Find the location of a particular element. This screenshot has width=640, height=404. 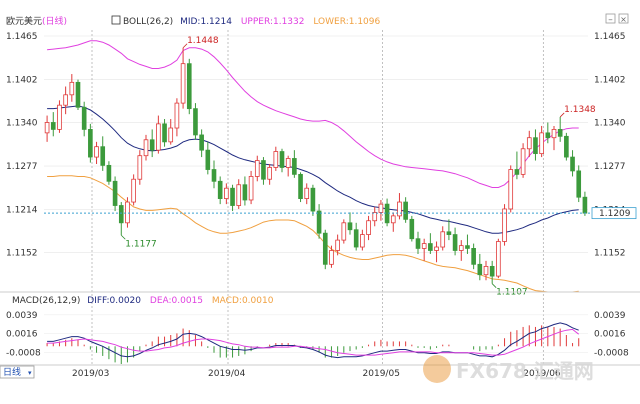

diff-label: DIFF: is located at coordinates (98, 301).